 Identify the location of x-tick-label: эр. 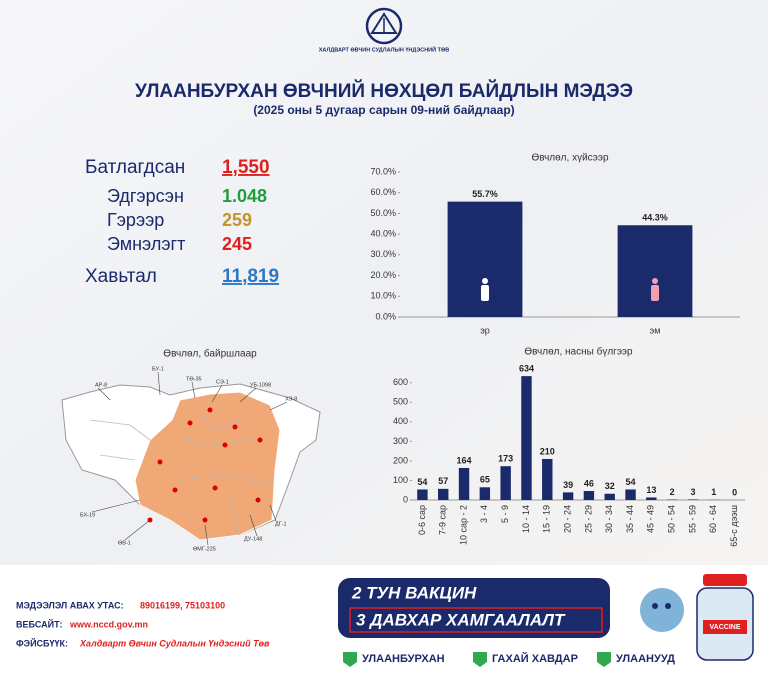
(485, 330).